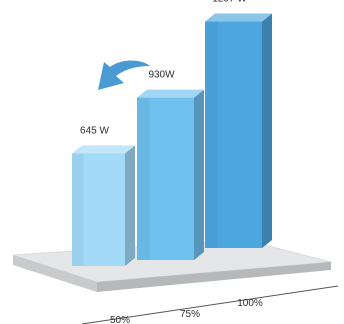 This screenshot has width=344, height=324. Describe the element at coordinates (94, 130) in the screenshot. I see `value-label: 645 W` at that location.